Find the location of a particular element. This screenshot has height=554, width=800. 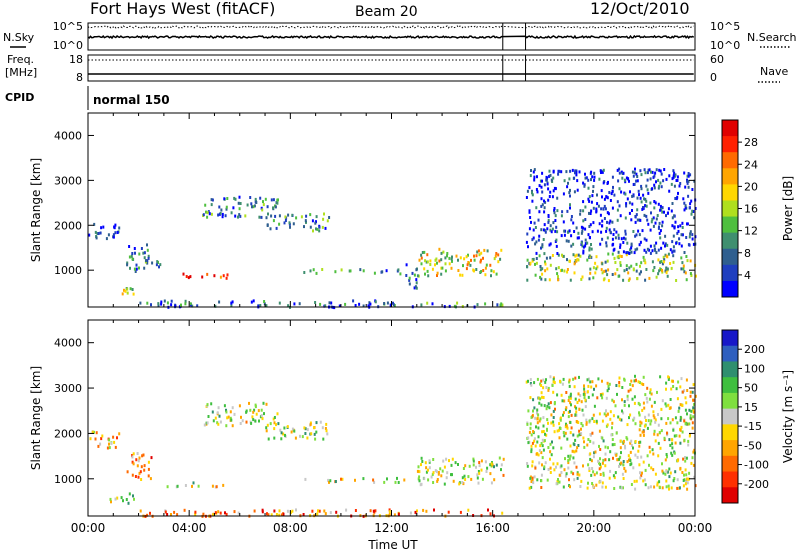

colorbar-swatch is located at coordinates (730, 192).